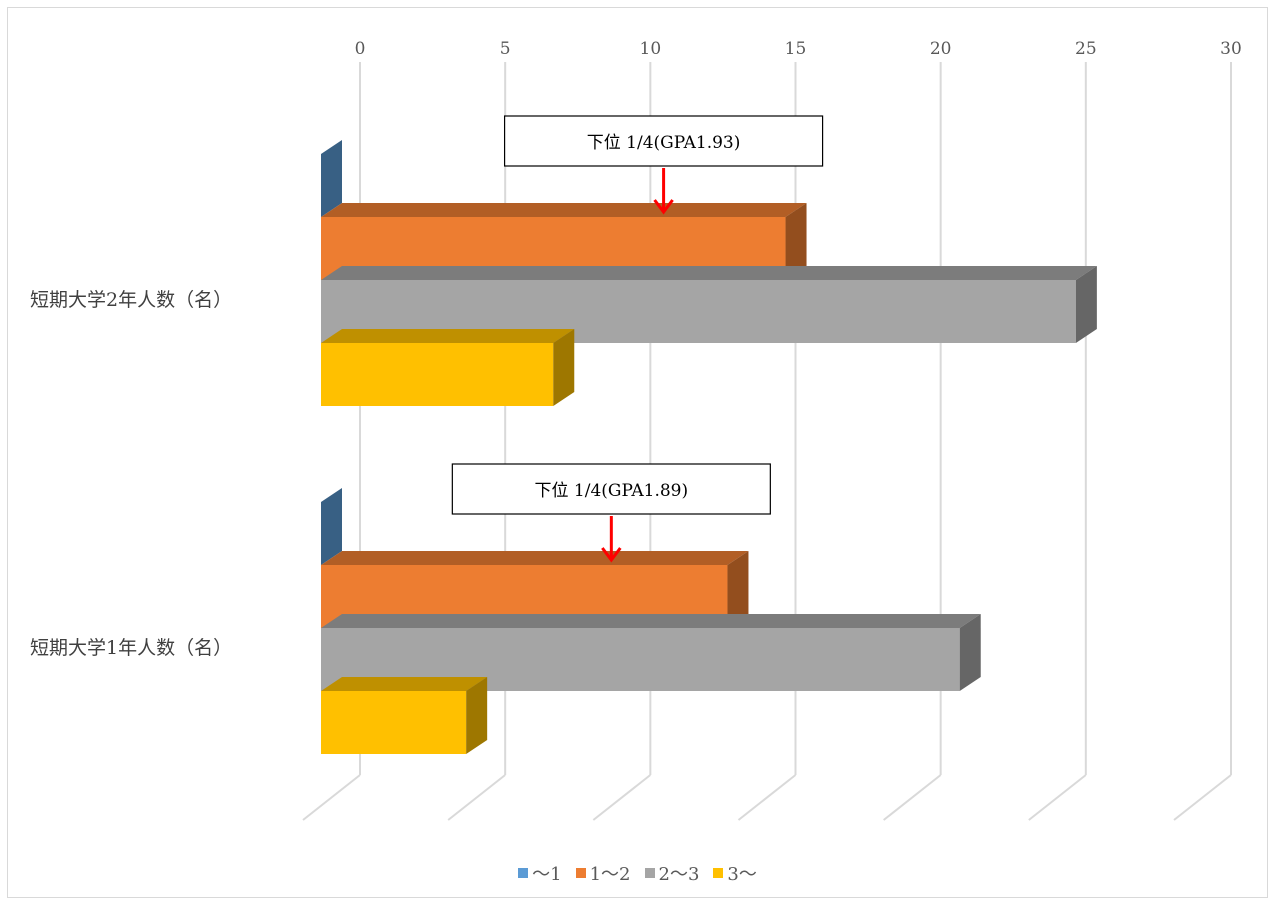  What do you see at coordinates (547, 874) in the screenshot?
I see `legend-label: ～1` at bounding box center [547, 874].